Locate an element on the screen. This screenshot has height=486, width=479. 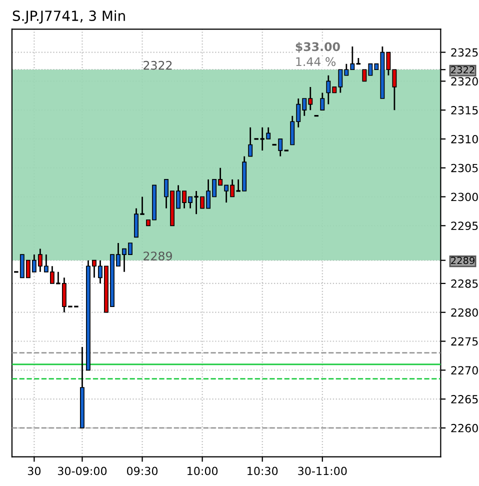
x-tick-label: 30-09:00 is located at coordinates (82, 471).